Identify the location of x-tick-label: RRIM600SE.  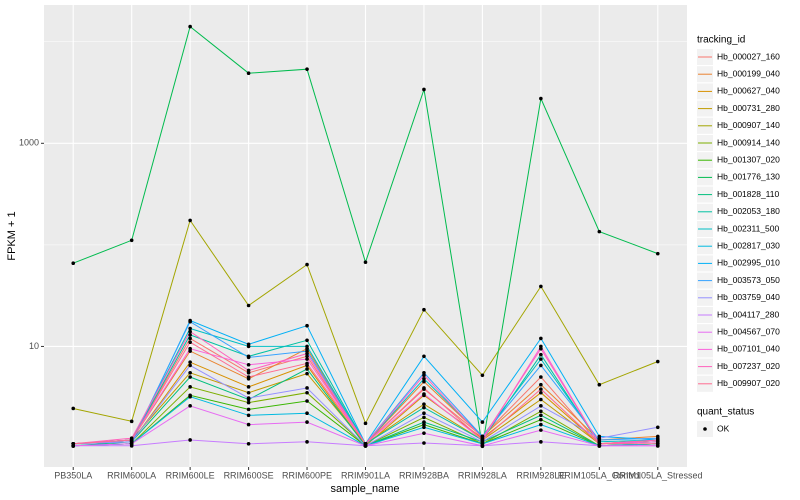
(249, 475).